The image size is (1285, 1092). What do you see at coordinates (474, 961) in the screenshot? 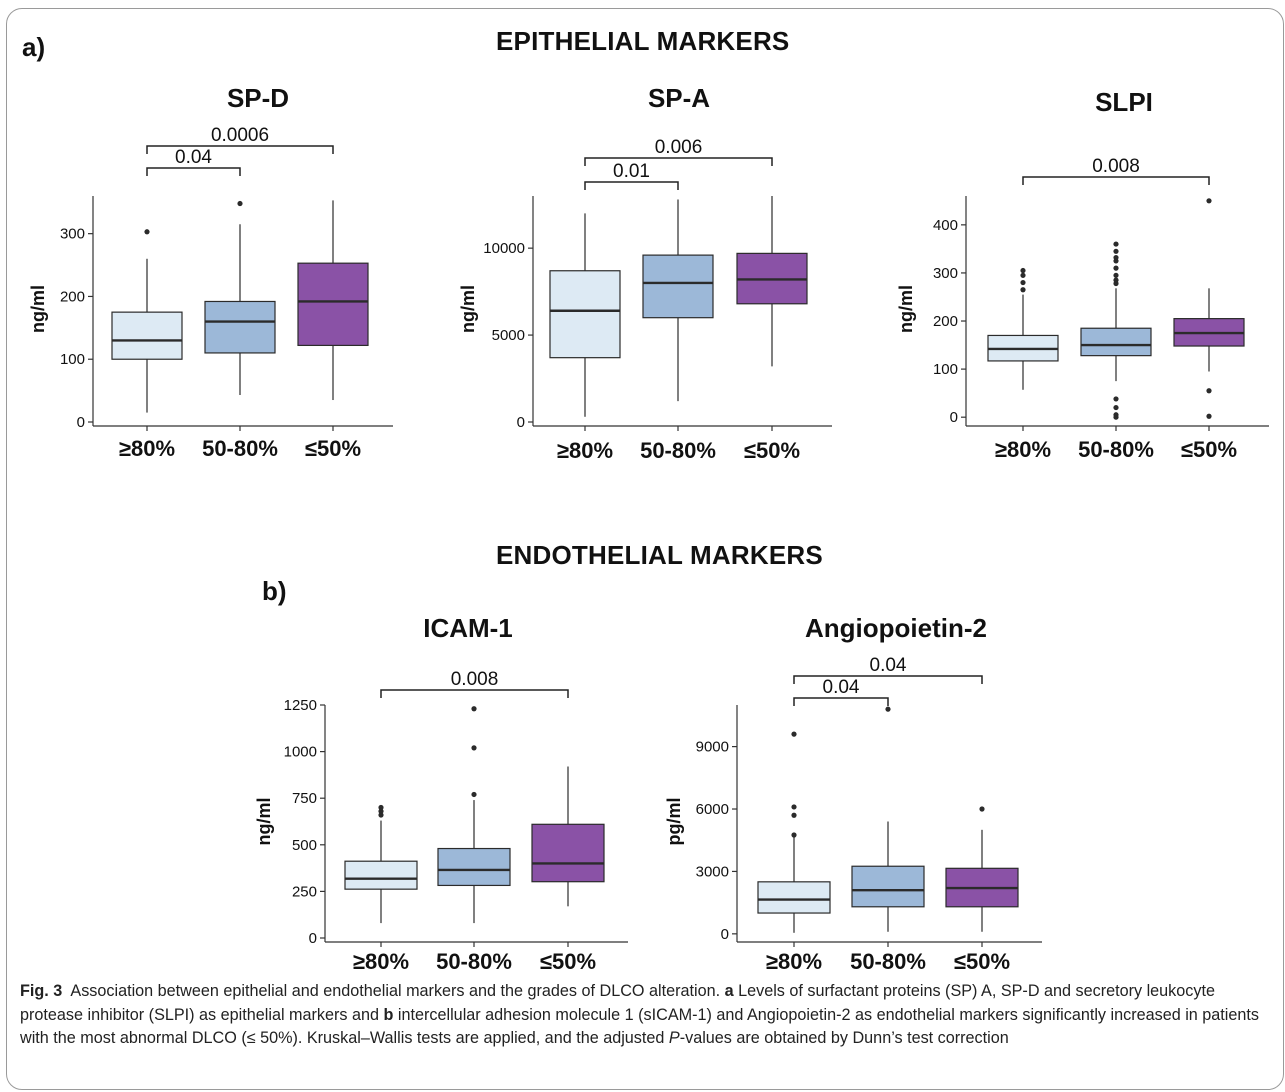
I see `icam-1-category-label-1: 50-80%` at bounding box center [474, 961].